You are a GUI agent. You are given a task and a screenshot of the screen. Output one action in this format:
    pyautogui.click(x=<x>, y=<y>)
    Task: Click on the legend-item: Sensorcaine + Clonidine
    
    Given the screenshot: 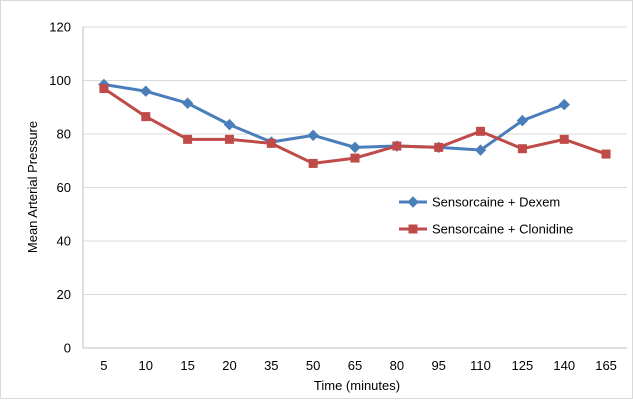 What is the action you would take?
    pyautogui.click(x=486, y=229)
    